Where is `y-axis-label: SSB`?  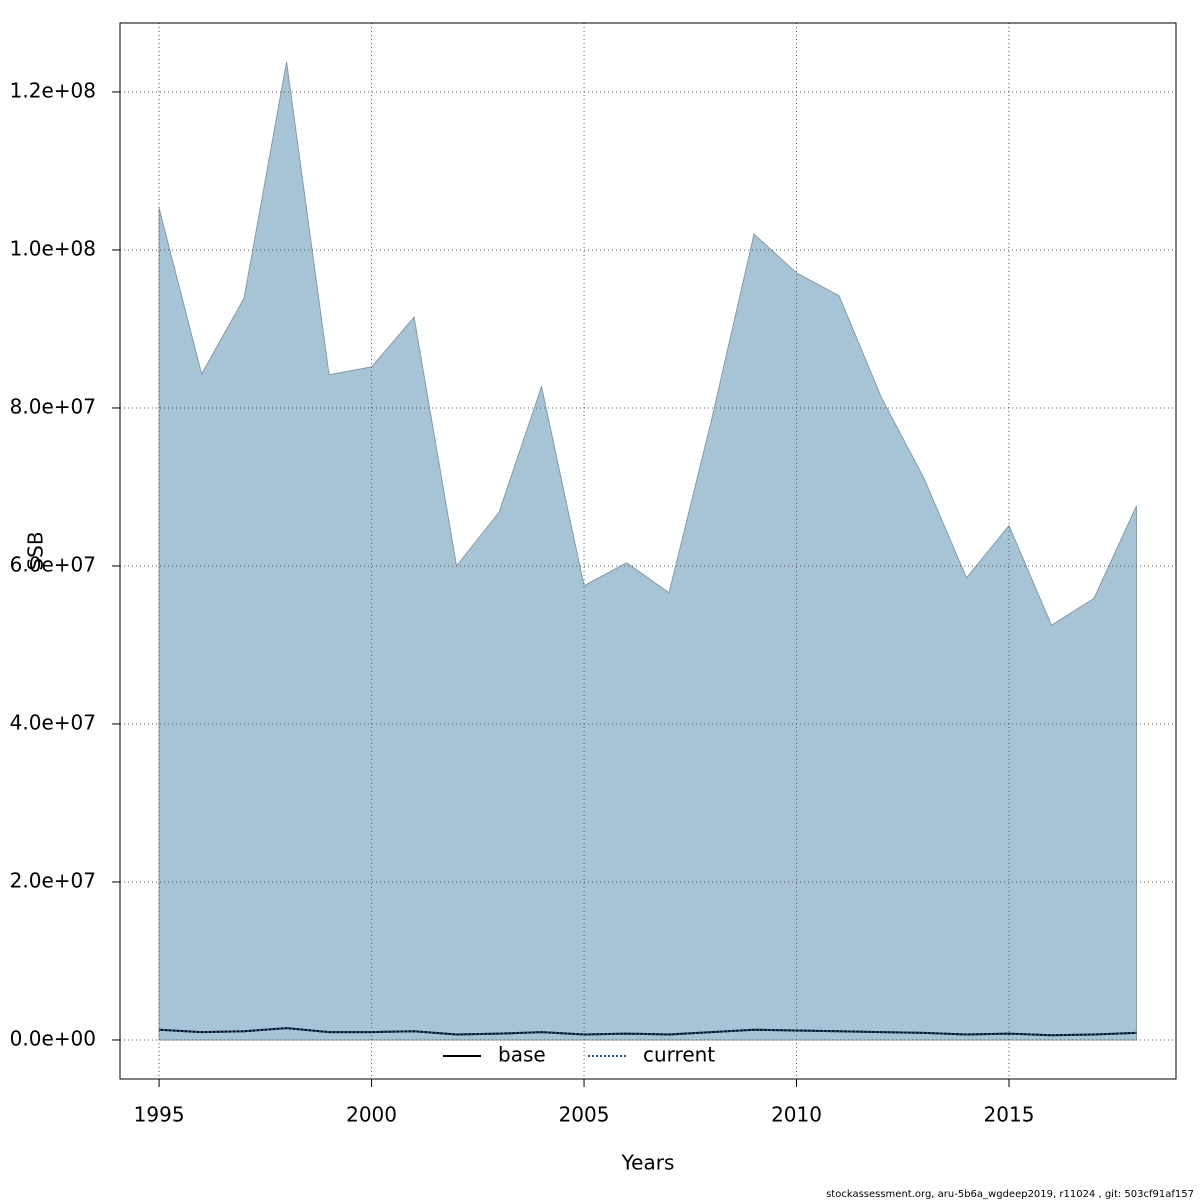
y-axis-label: SSB is located at coordinates (36, 550).